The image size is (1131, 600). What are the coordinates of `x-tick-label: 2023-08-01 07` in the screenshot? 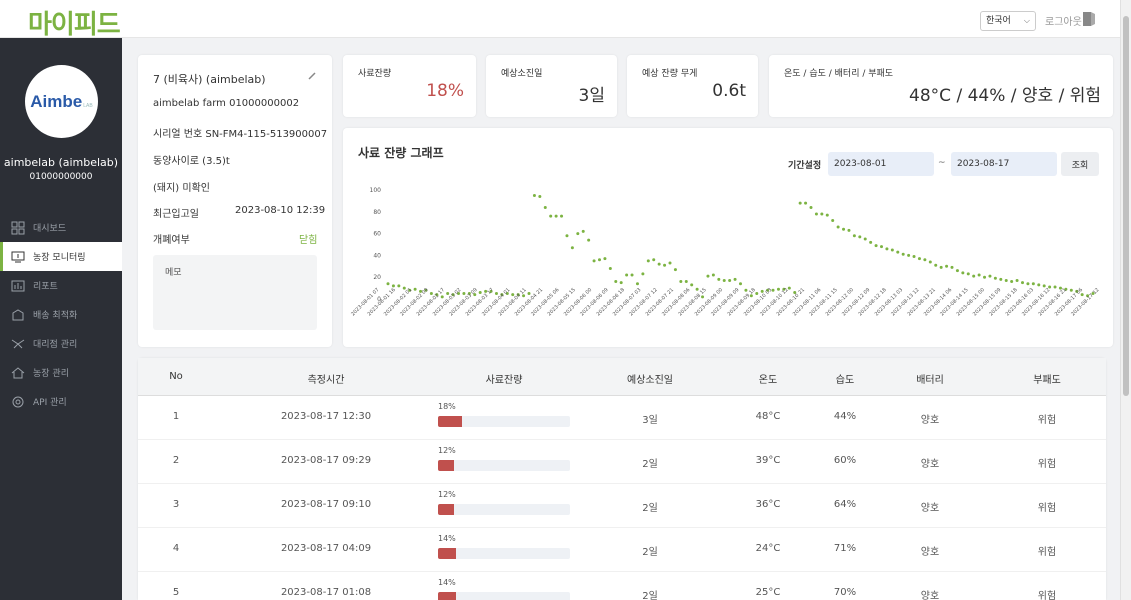 It's located at (365, 302).